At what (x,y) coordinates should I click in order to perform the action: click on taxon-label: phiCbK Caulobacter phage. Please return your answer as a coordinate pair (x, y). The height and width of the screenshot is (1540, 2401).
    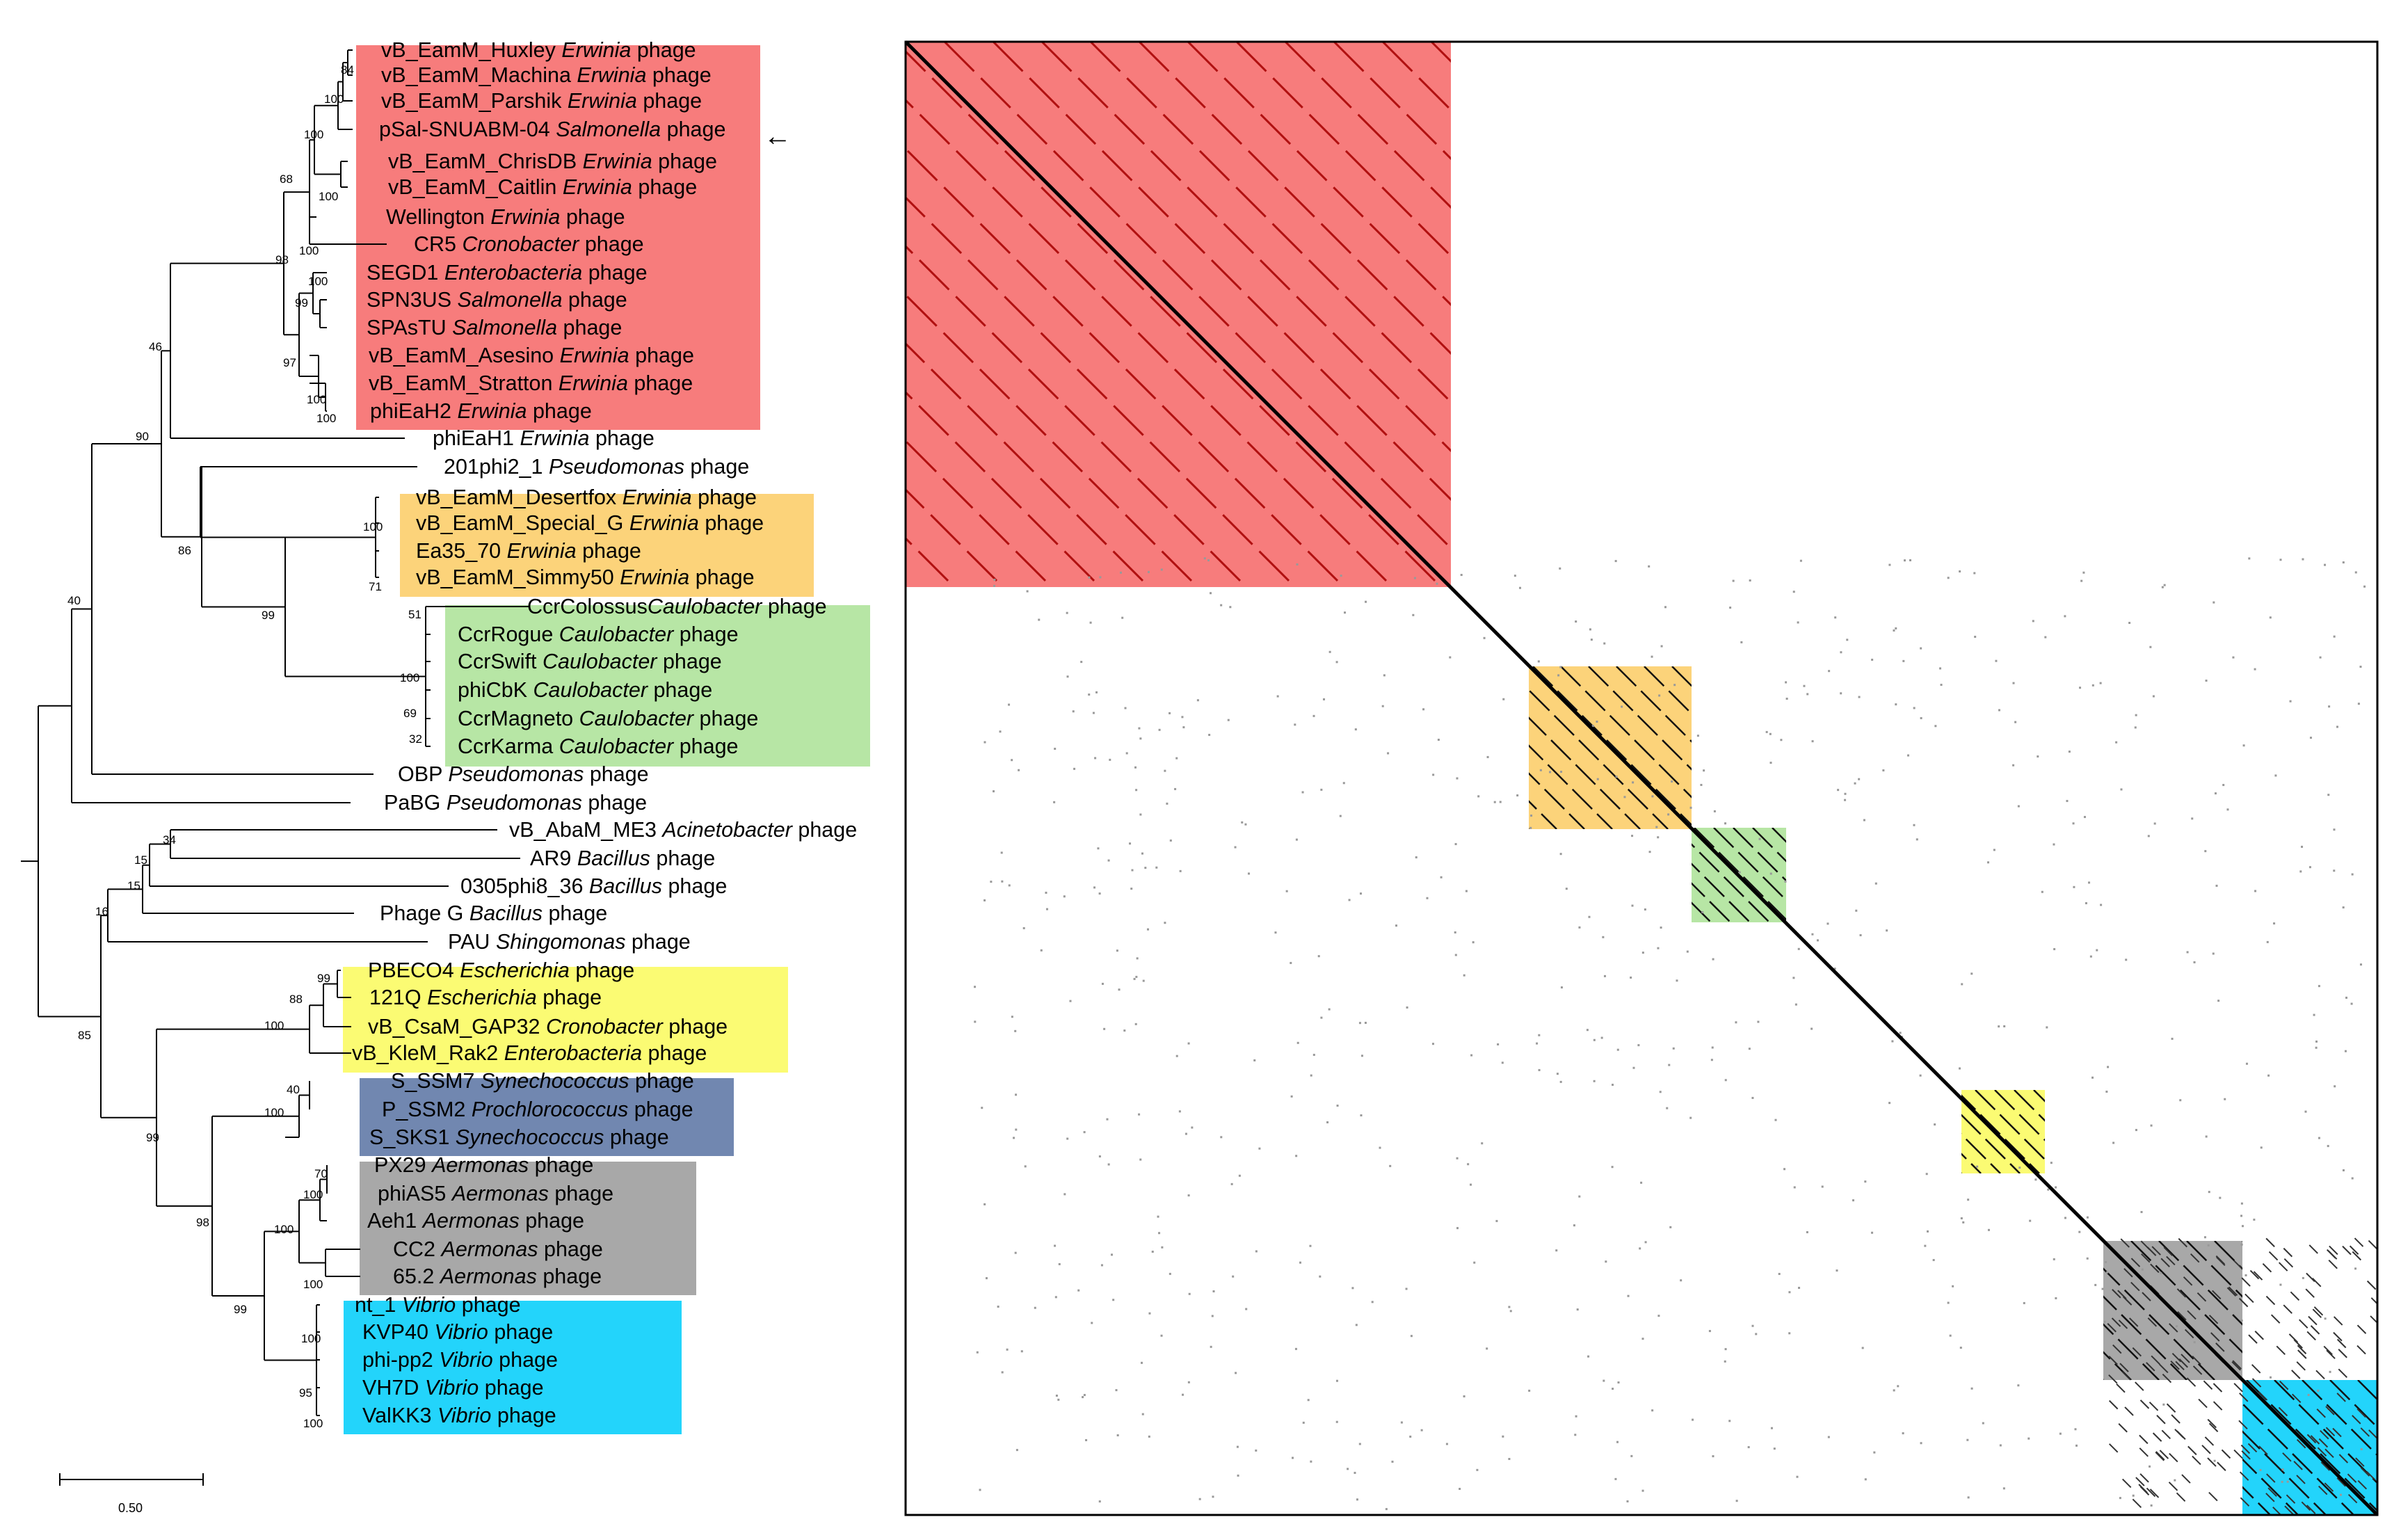
    Looking at the image, I should click on (585, 690).